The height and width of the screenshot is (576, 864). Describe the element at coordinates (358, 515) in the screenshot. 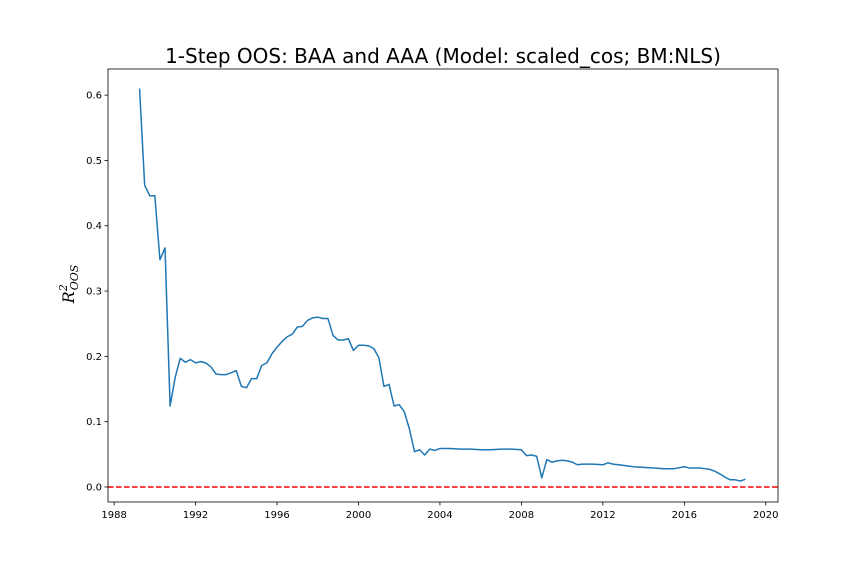

I see `x-tick-label: 2000` at that location.